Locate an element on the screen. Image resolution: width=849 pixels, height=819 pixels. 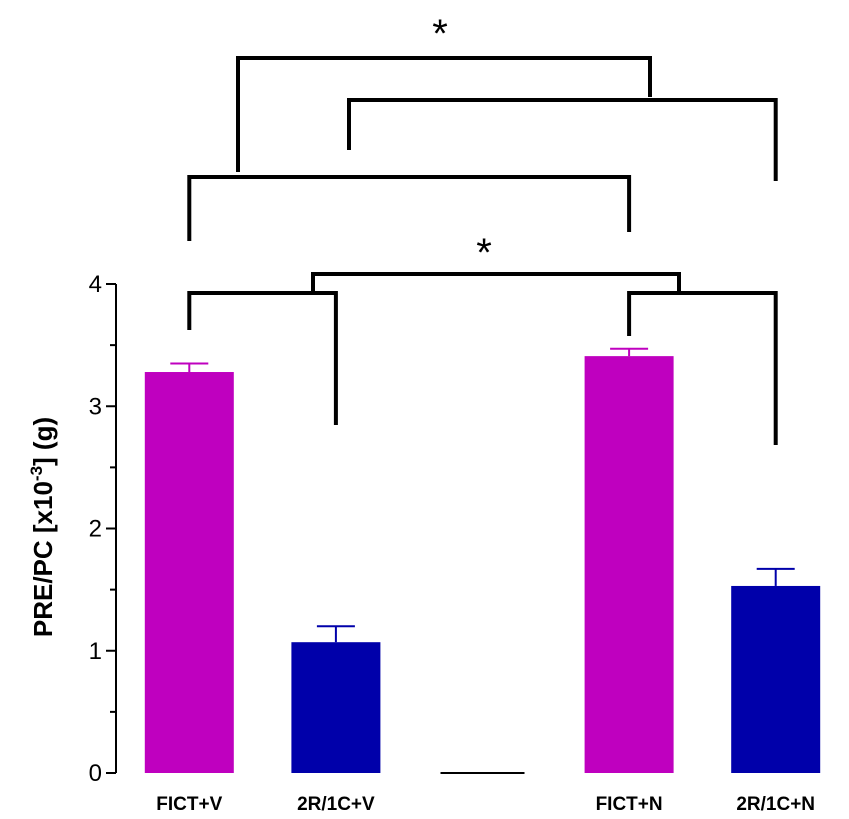
bar-fict-v is located at coordinates (189, 572).